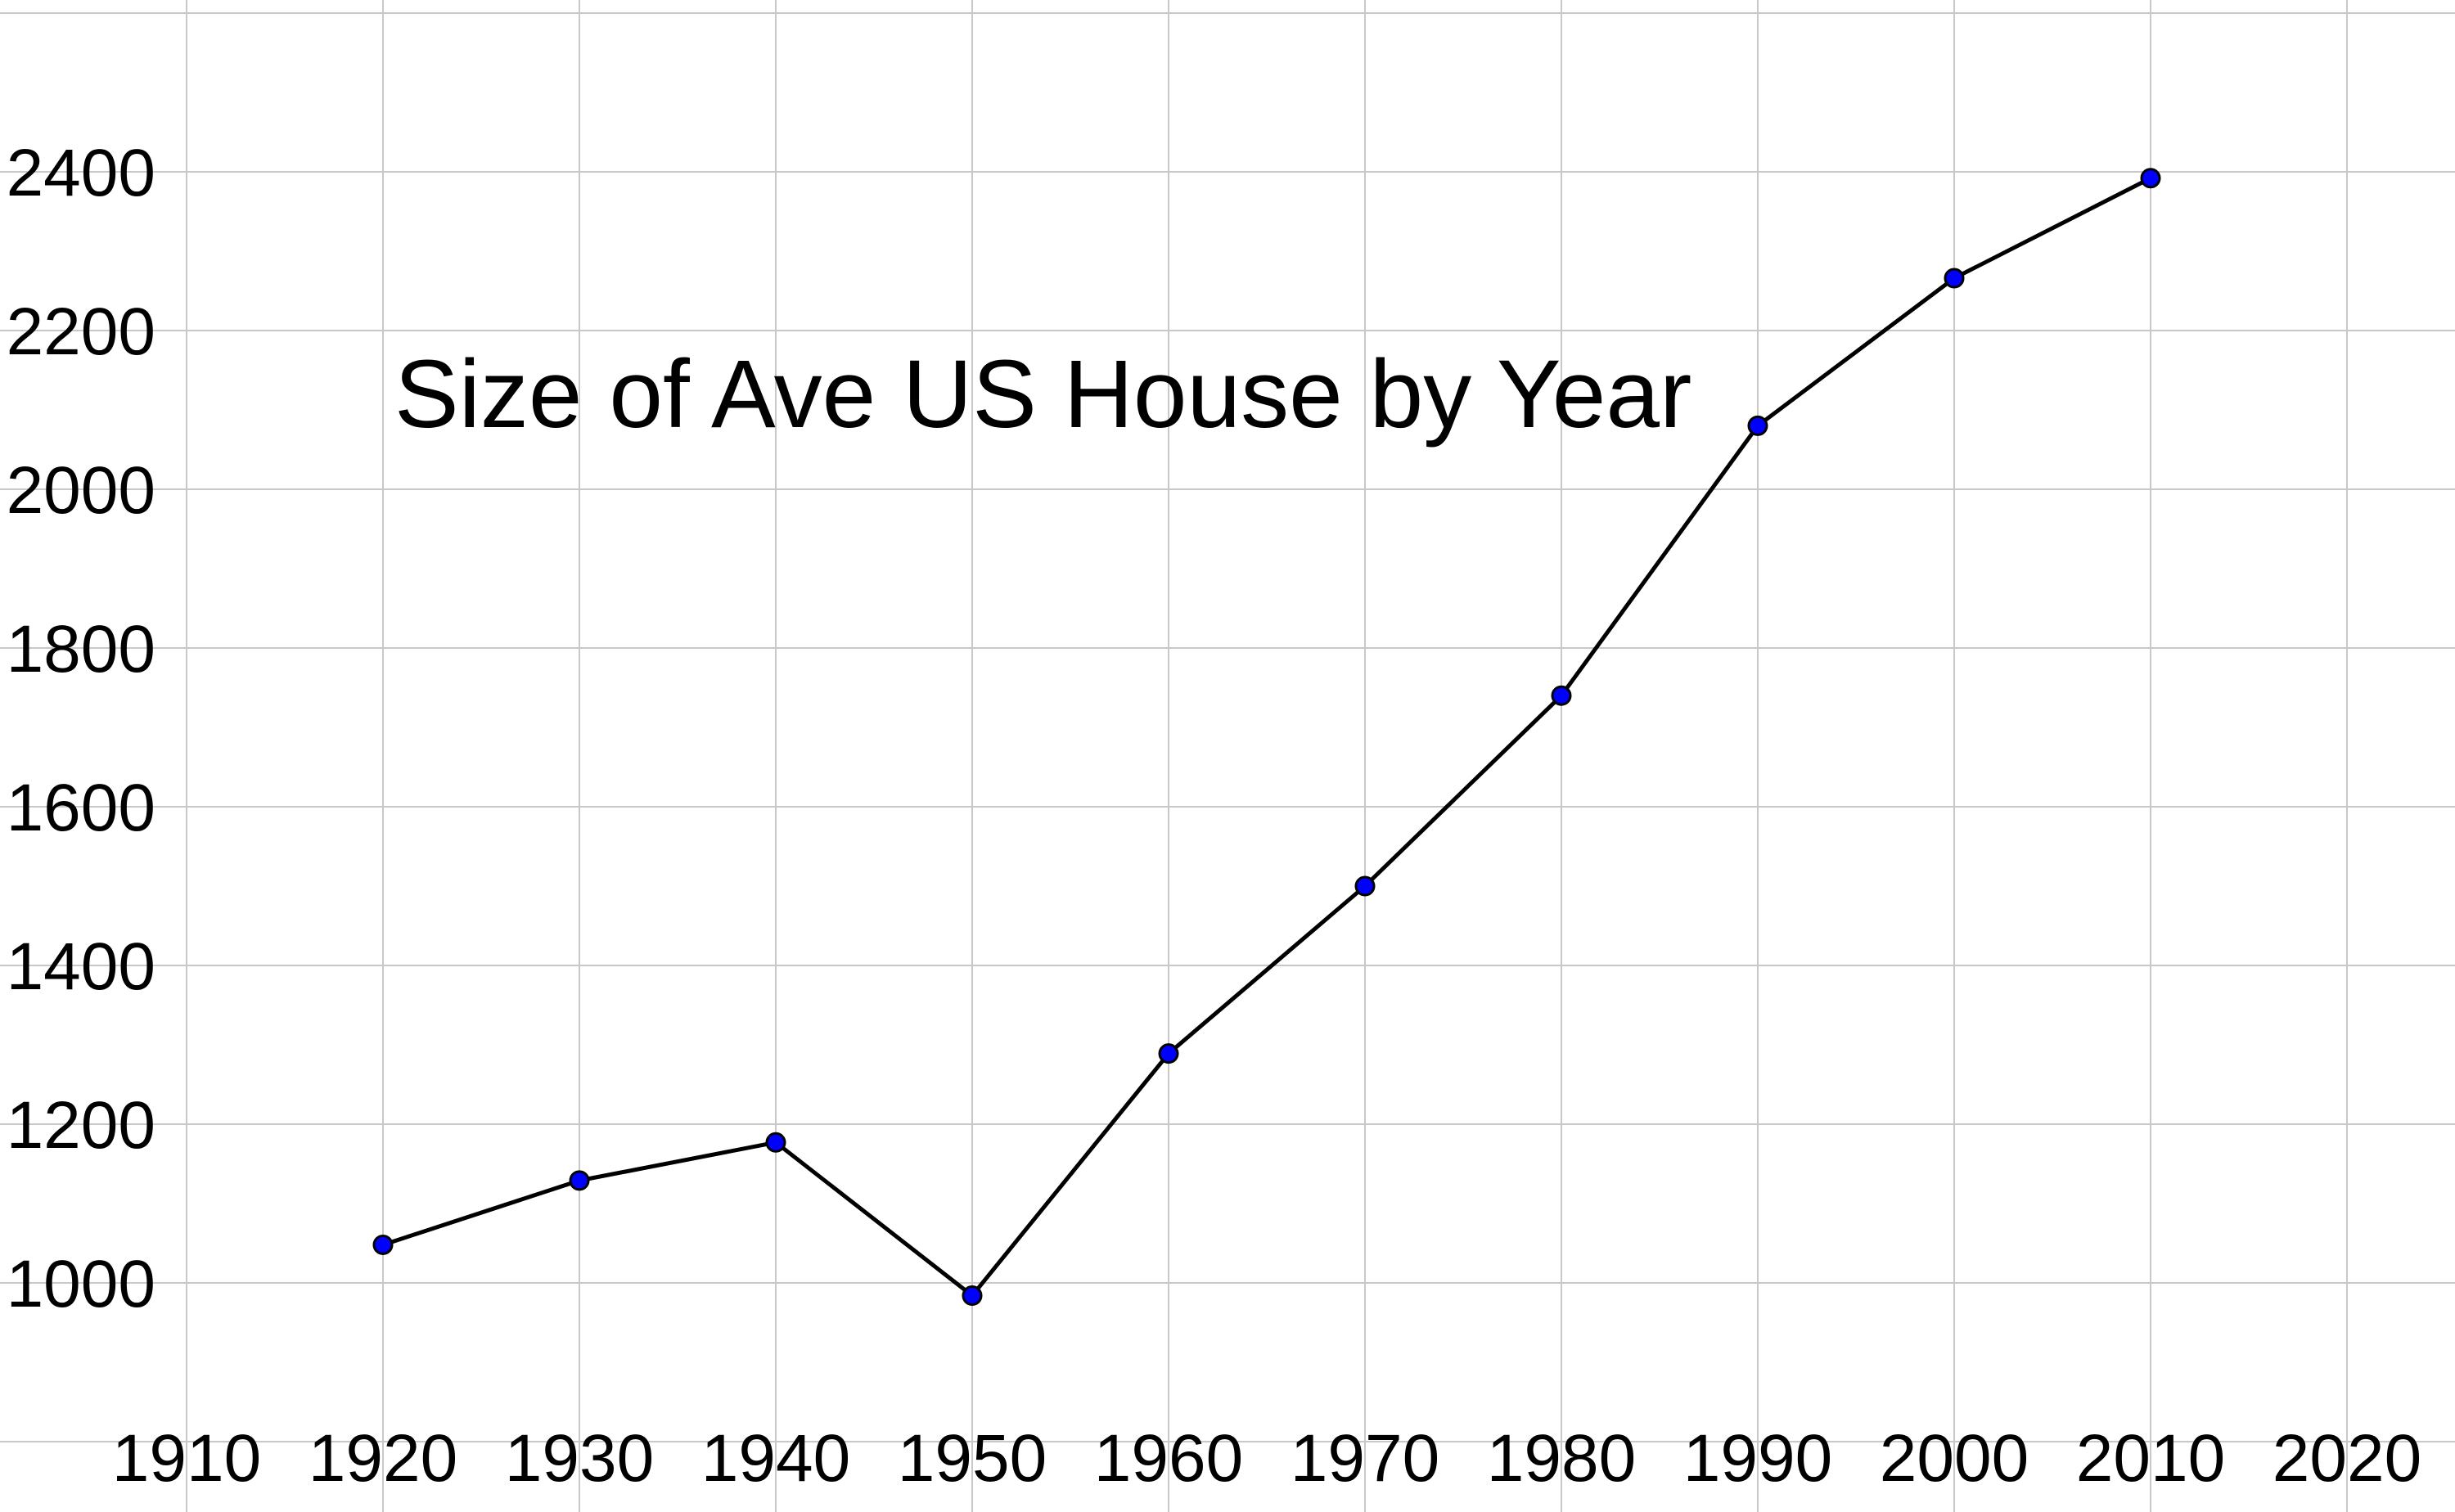  What do you see at coordinates (81, 1284) in the screenshot?
I see `y-tick-label-1000: 1000` at bounding box center [81, 1284].